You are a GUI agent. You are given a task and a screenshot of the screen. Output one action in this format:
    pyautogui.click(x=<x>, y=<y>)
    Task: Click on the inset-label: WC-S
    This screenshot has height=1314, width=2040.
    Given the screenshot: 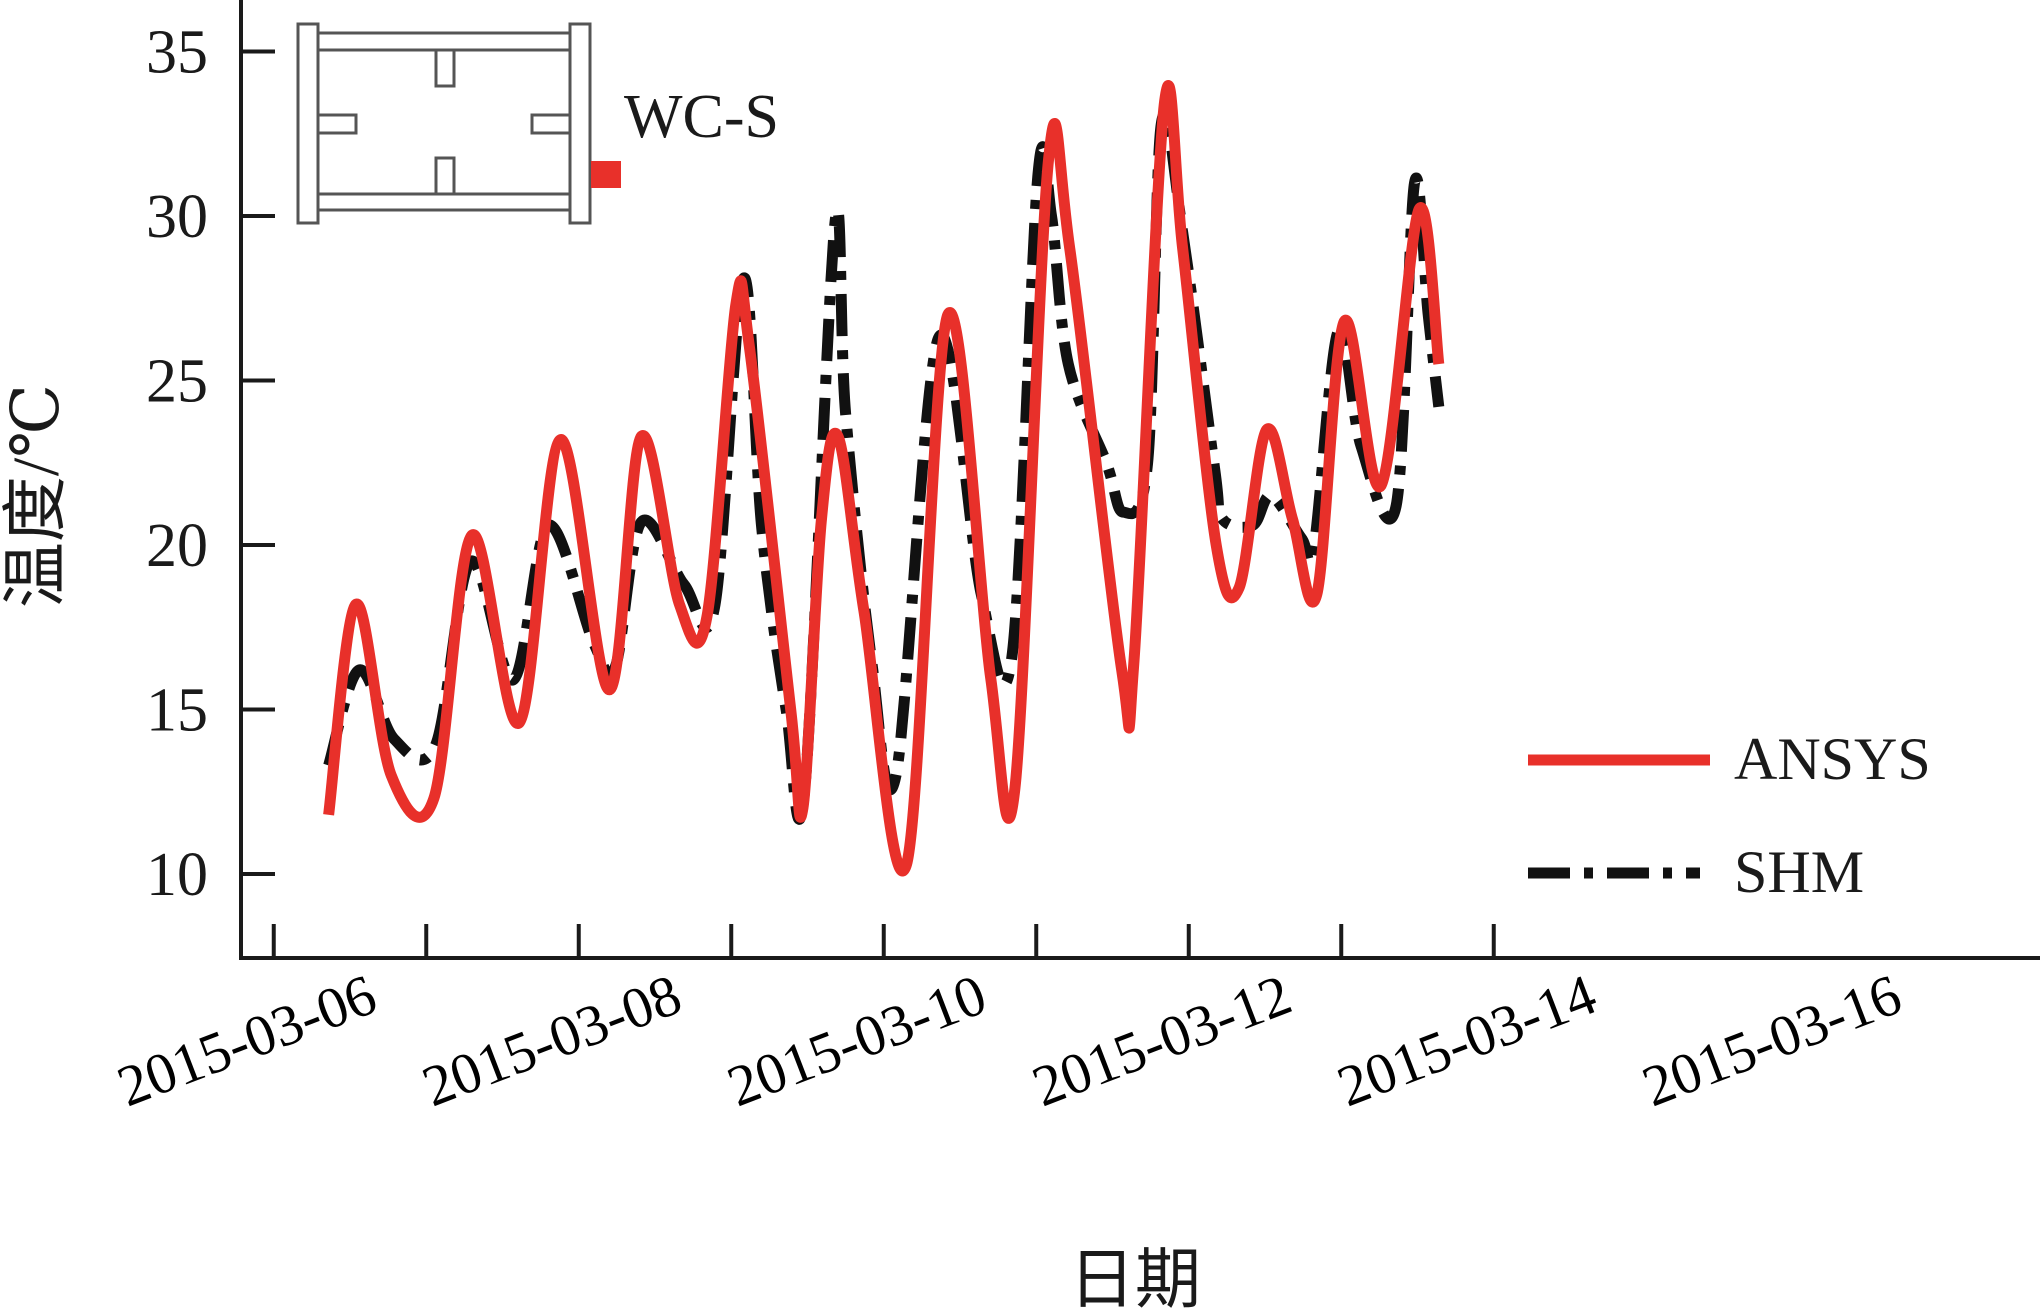 What is the action you would take?
    pyautogui.click(x=701, y=117)
    